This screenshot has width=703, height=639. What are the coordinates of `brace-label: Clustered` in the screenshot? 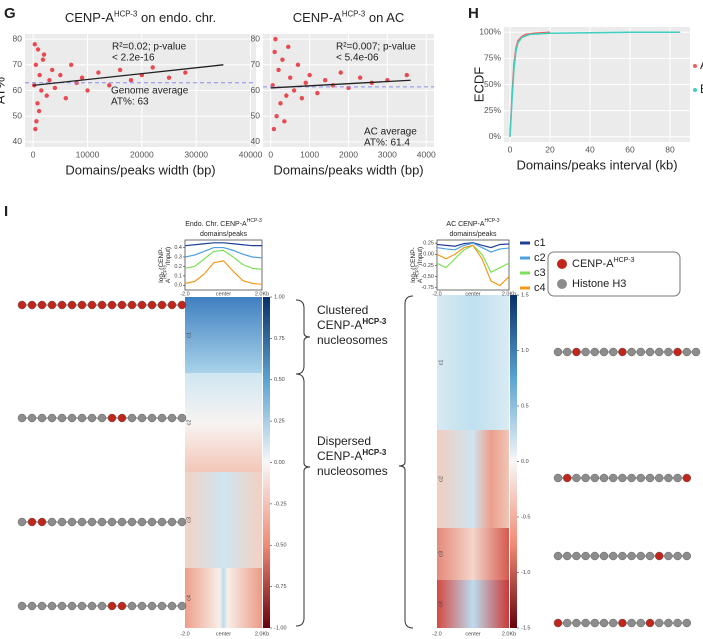 It's located at (342, 310).